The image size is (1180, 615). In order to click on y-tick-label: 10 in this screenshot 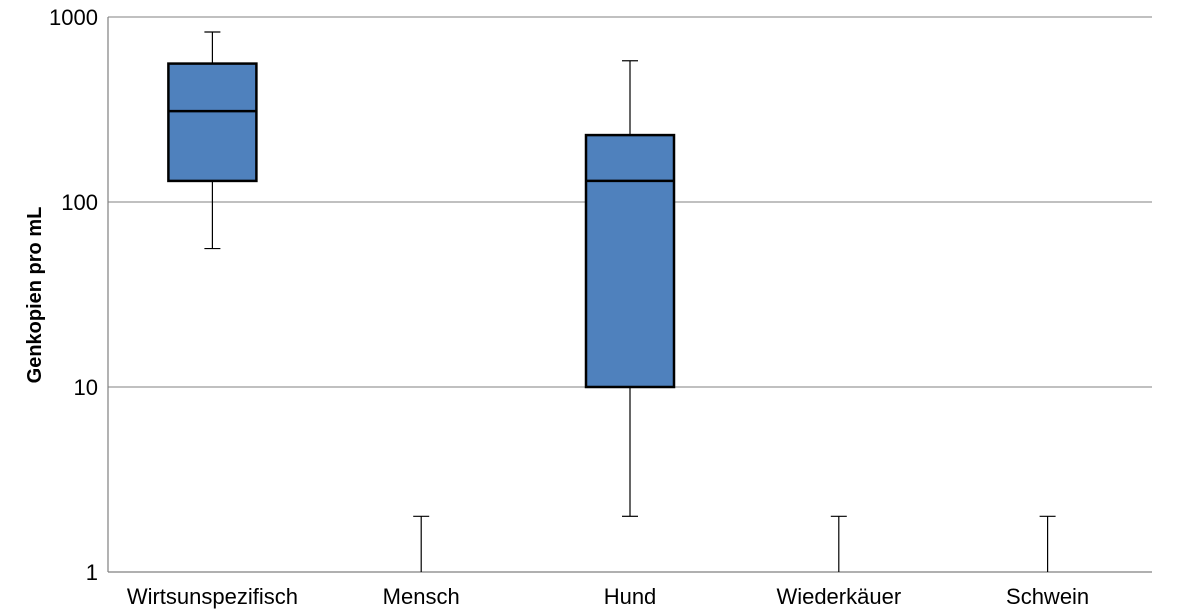, I will do `click(86, 387)`.